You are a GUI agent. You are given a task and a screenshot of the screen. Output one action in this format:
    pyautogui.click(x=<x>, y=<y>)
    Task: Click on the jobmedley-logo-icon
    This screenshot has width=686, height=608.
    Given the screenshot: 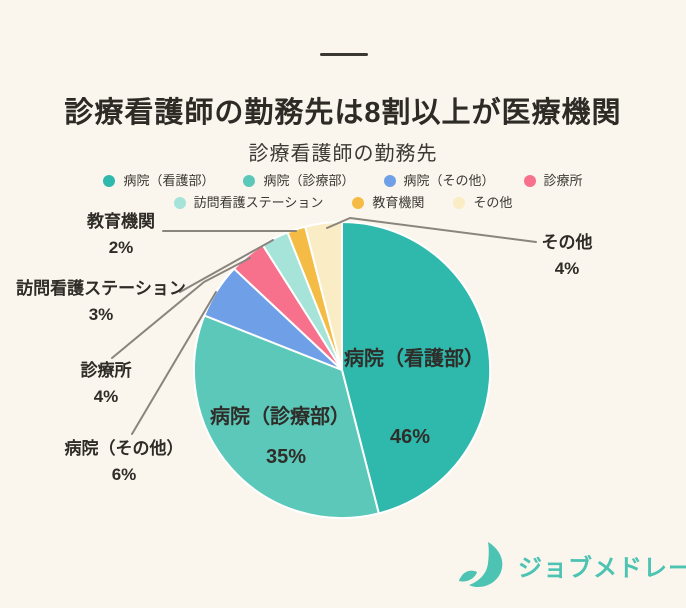 What is the action you would take?
    pyautogui.click(x=481, y=564)
    